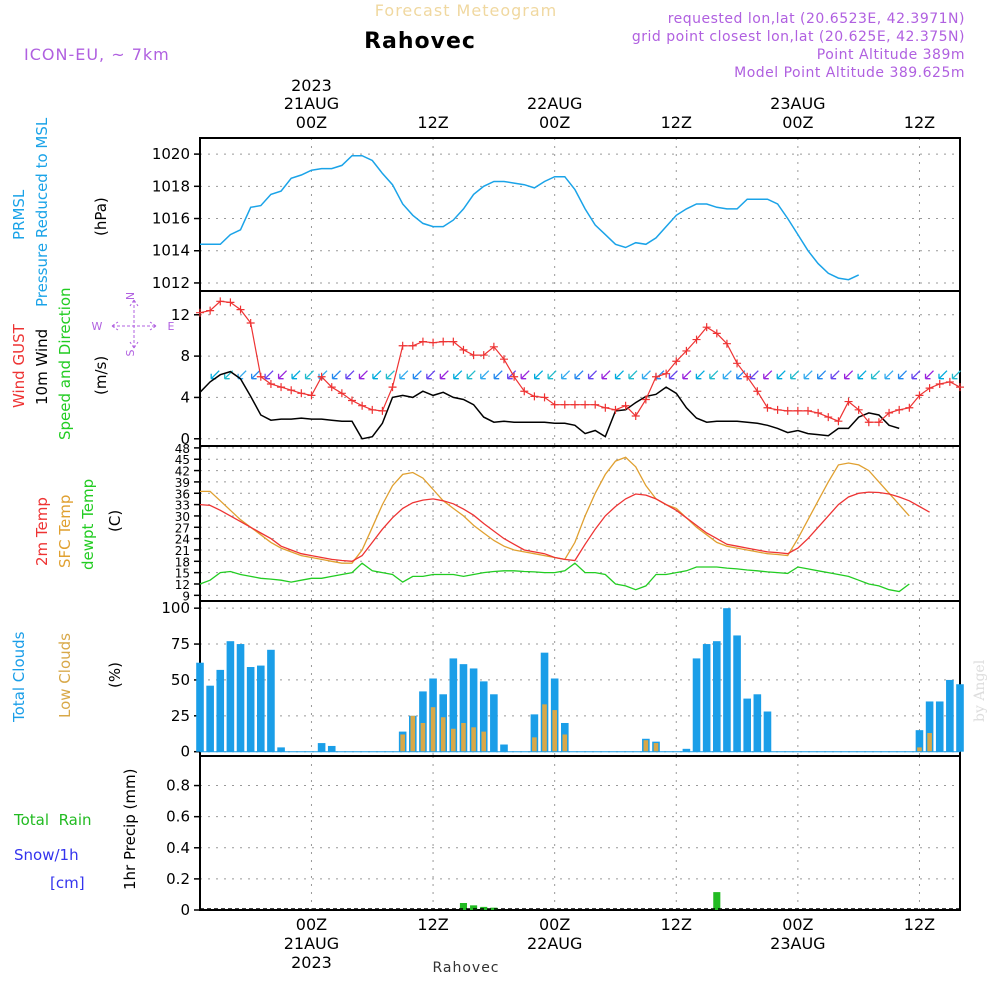 Image resolution: width=1000 pixels, height=1000 pixels. What do you see at coordinates (891, 55) in the screenshot?
I see `point-altitude: Point Altitude 389m` at bounding box center [891, 55].